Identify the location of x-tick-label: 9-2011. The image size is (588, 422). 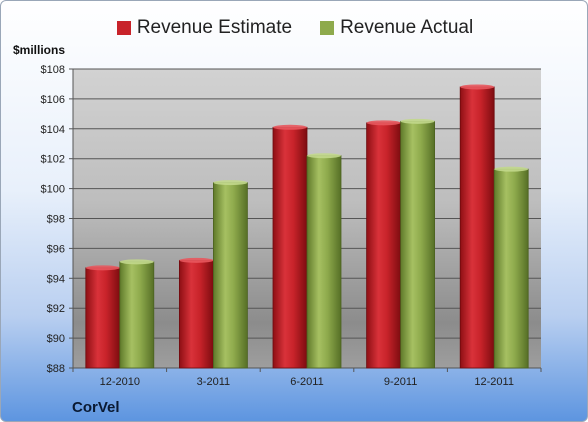
(400, 382).